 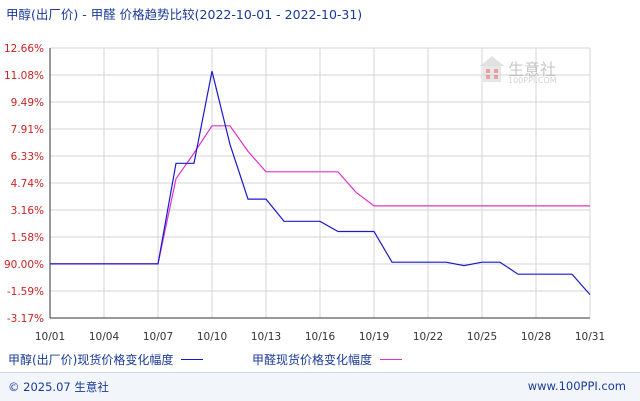 I want to click on footer-bar: © 2025.07 生意社 www.100PPI.com, so click(x=320, y=386).